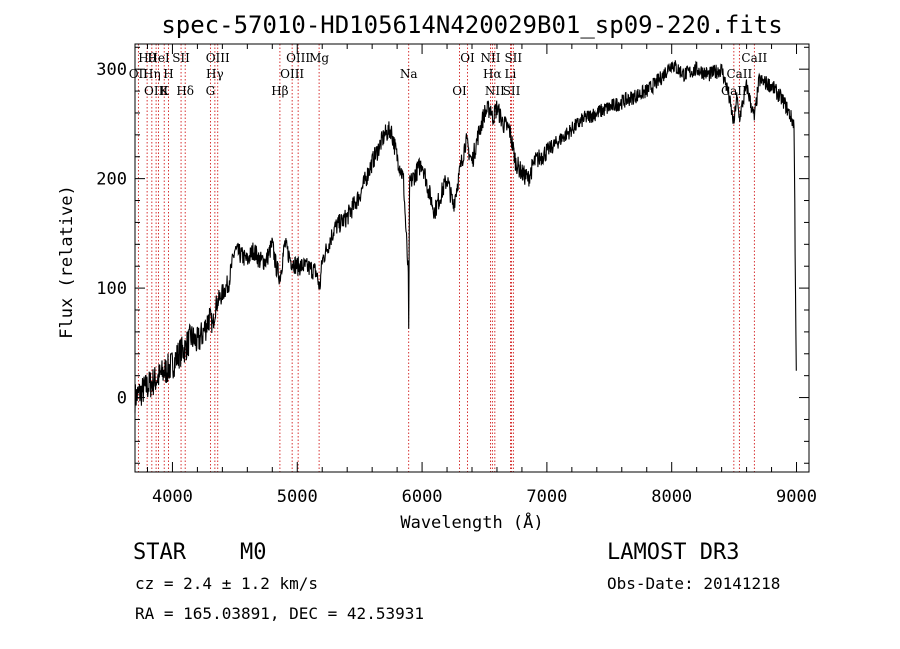 The image size is (900, 649). Describe the element at coordinates (511, 74) in the screenshot. I see `line-marker-label: Li` at that location.